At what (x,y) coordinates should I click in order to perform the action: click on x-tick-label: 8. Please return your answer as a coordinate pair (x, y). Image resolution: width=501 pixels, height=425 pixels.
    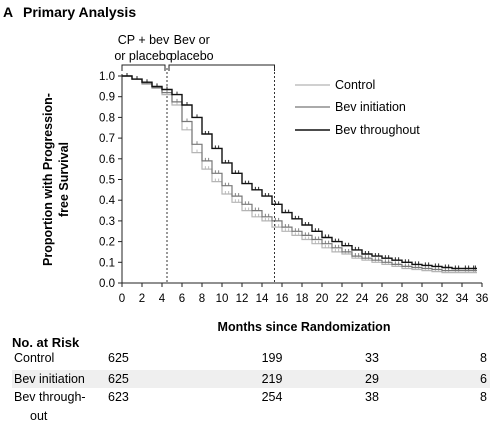
    Looking at the image, I should click on (202, 299).